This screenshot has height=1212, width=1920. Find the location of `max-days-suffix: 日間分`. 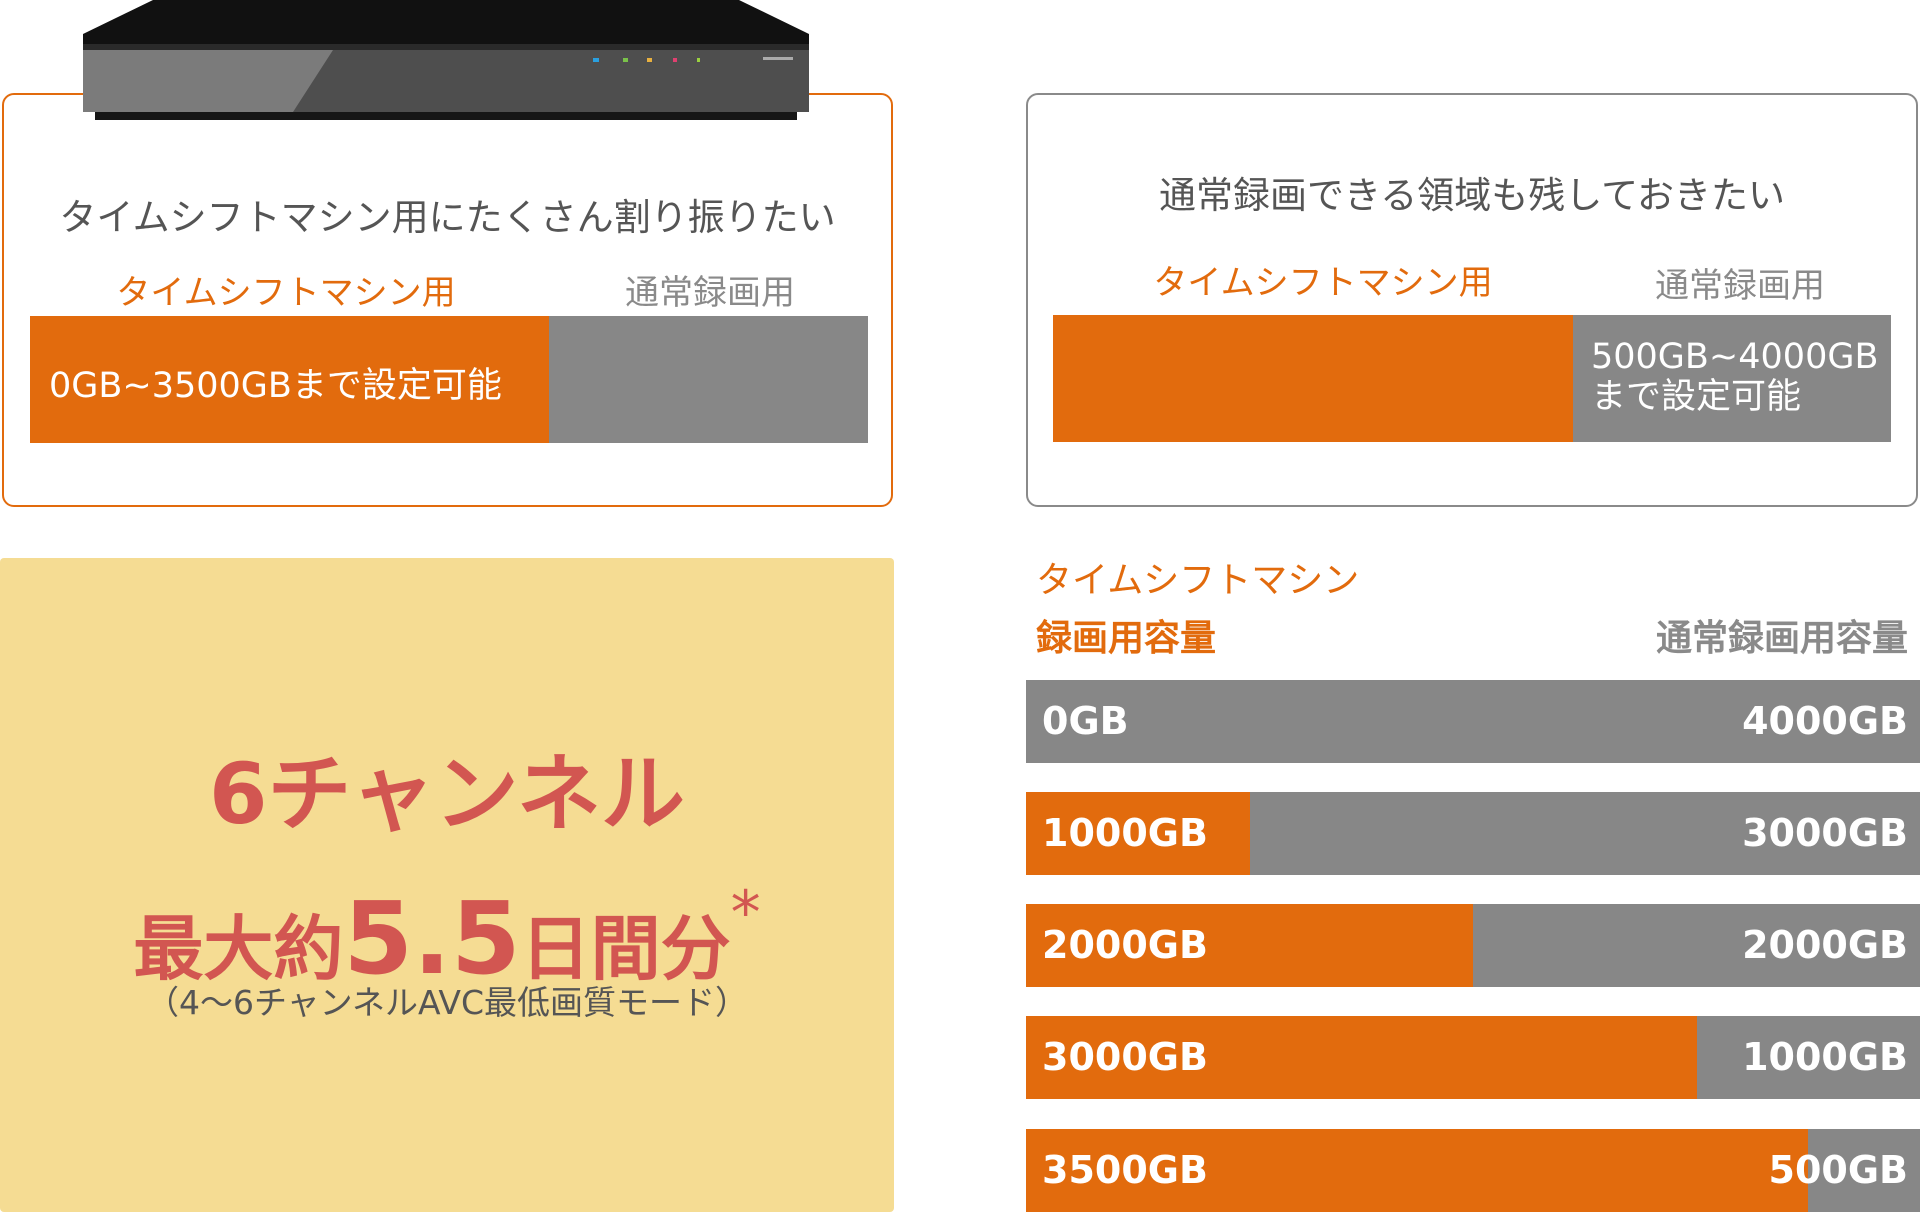

max-days-suffix: 日間分 is located at coordinates (625, 949).